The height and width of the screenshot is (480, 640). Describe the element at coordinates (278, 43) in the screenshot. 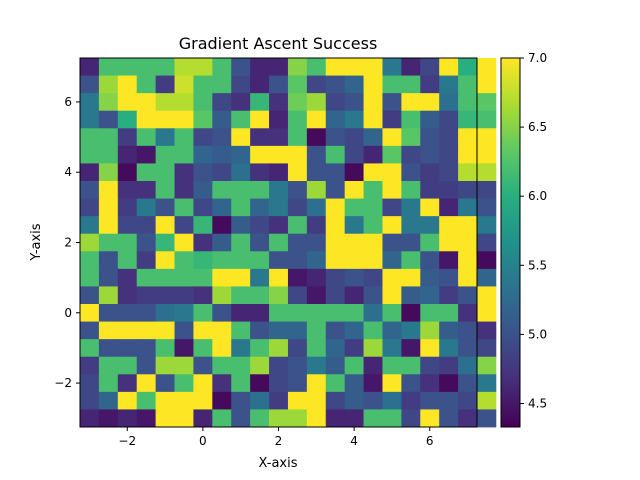

I see `chart-title: Gradient Ascent Success` at that location.